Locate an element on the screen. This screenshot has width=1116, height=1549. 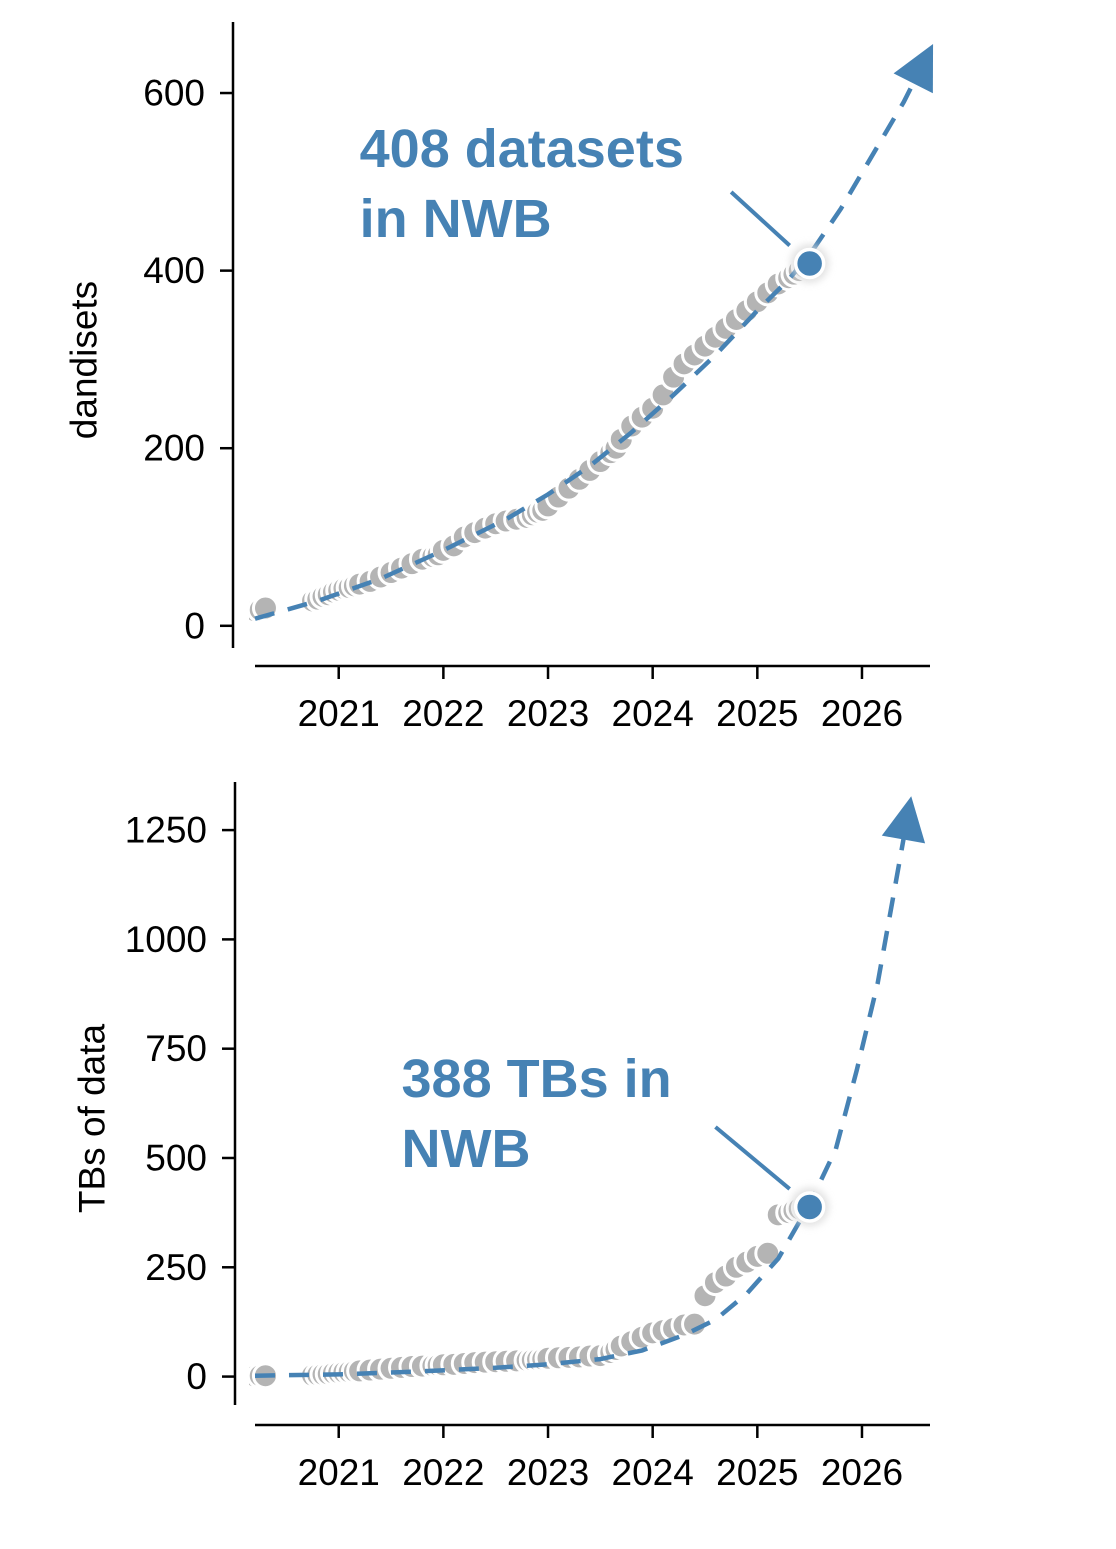
y-tick-label: 750 is located at coordinates (176, 1048).